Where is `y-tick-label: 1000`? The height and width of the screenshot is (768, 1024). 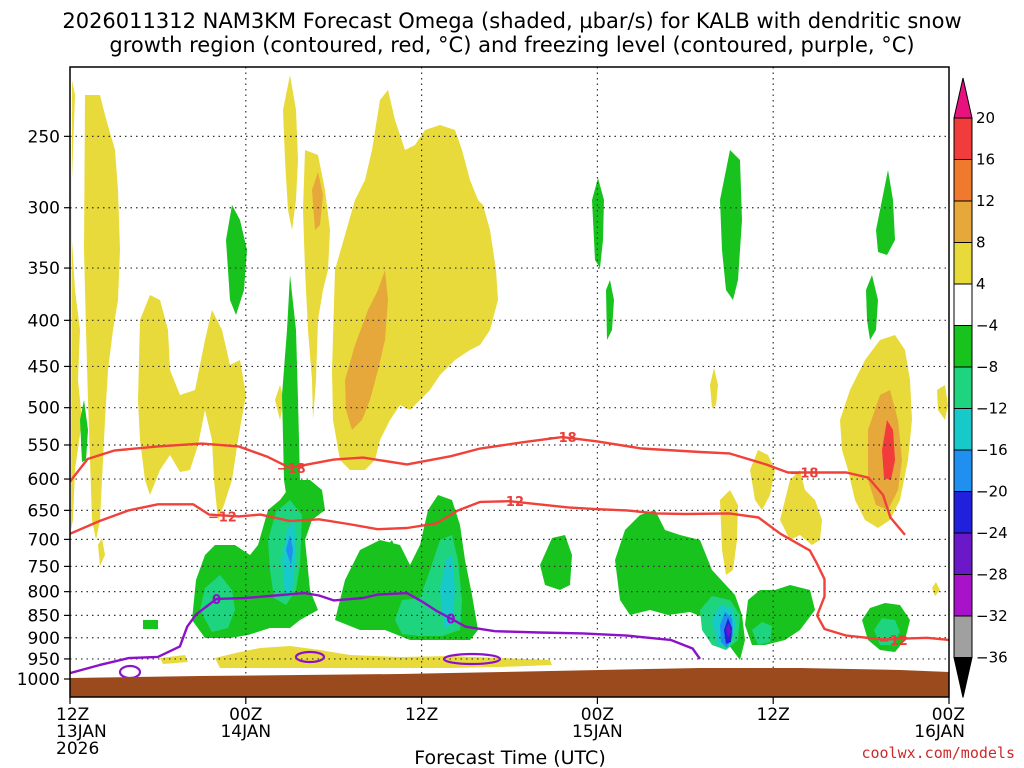
y-tick-label: 1000 is located at coordinates (38, 680).